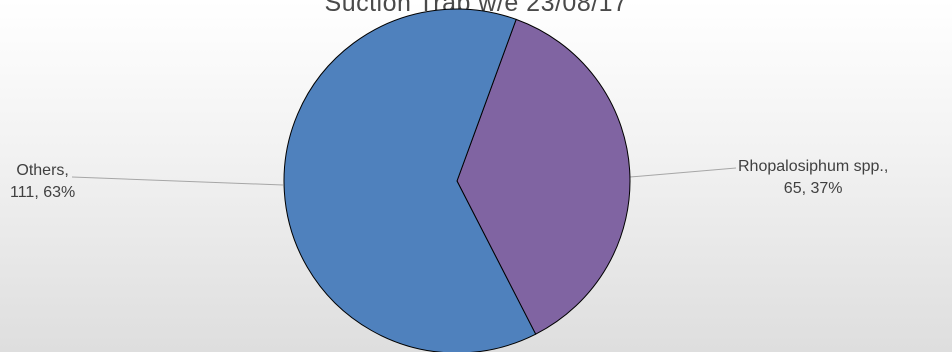  I want to click on leader-line-others, so click(177, 181).